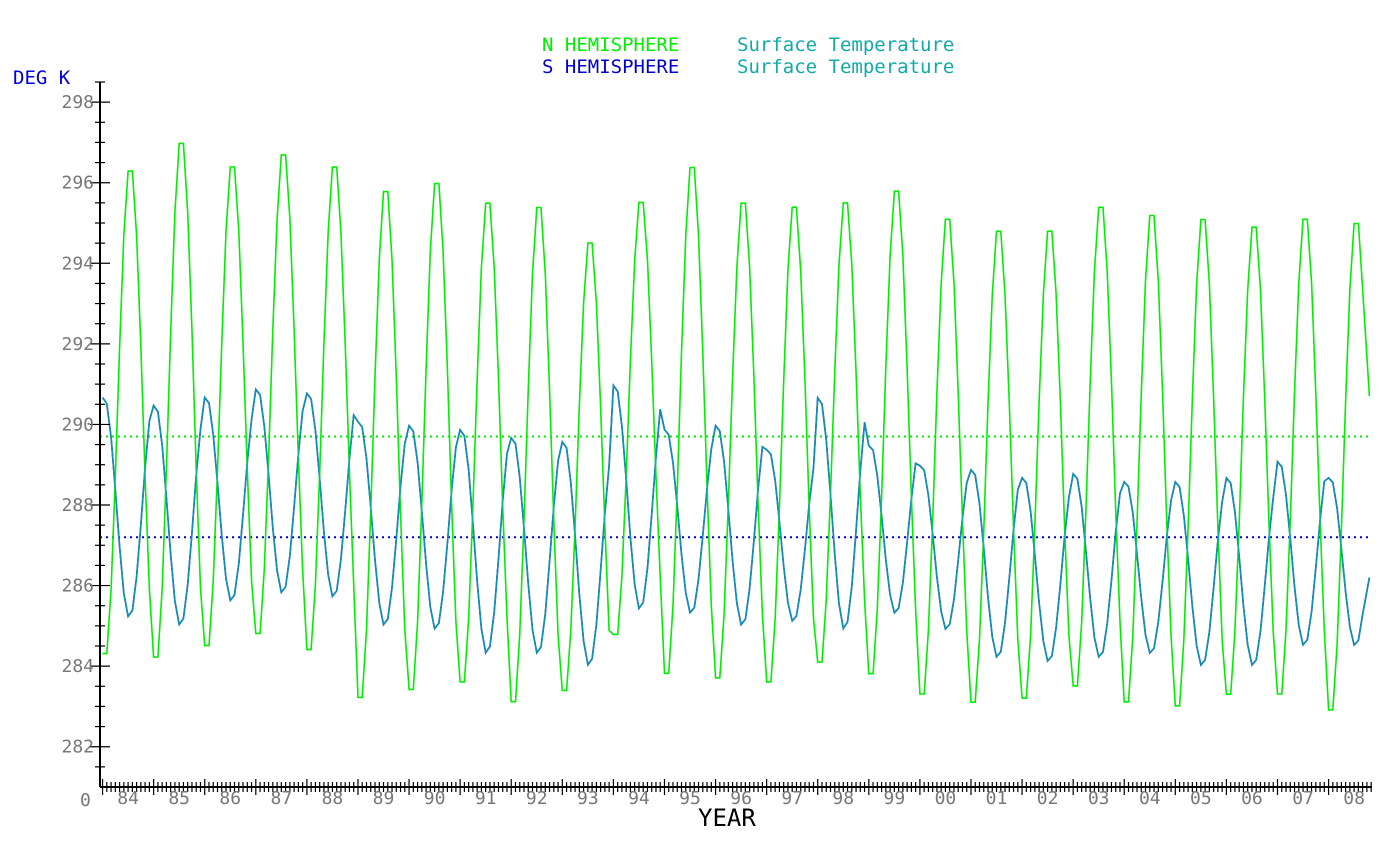  What do you see at coordinates (639, 798) in the screenshot?
I see `x-tick-label: 94` at bounding box center [639, 798].